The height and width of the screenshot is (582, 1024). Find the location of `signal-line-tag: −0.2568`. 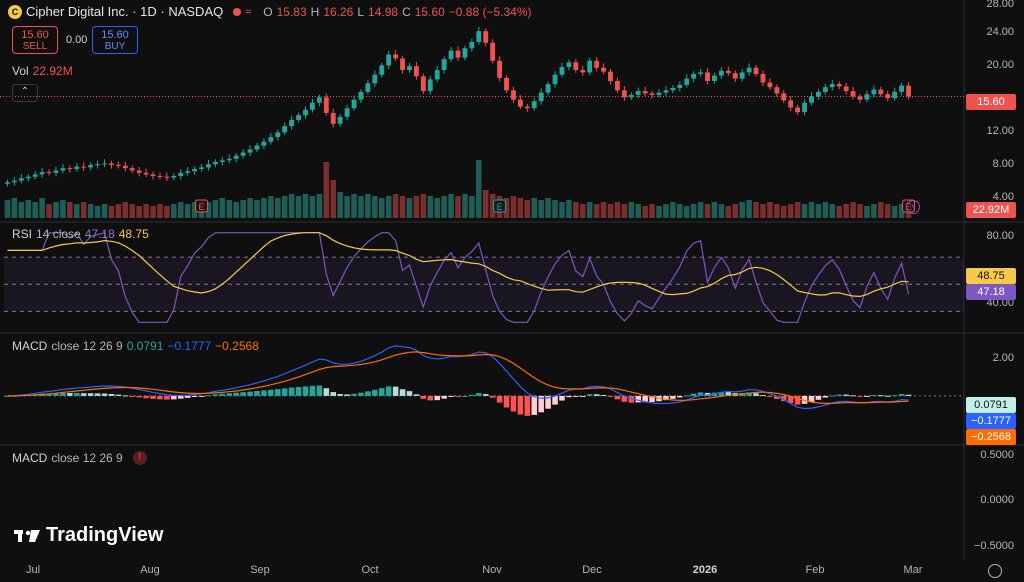

signal-line-tag: −0.2568 is located at coordinates (991, 437).